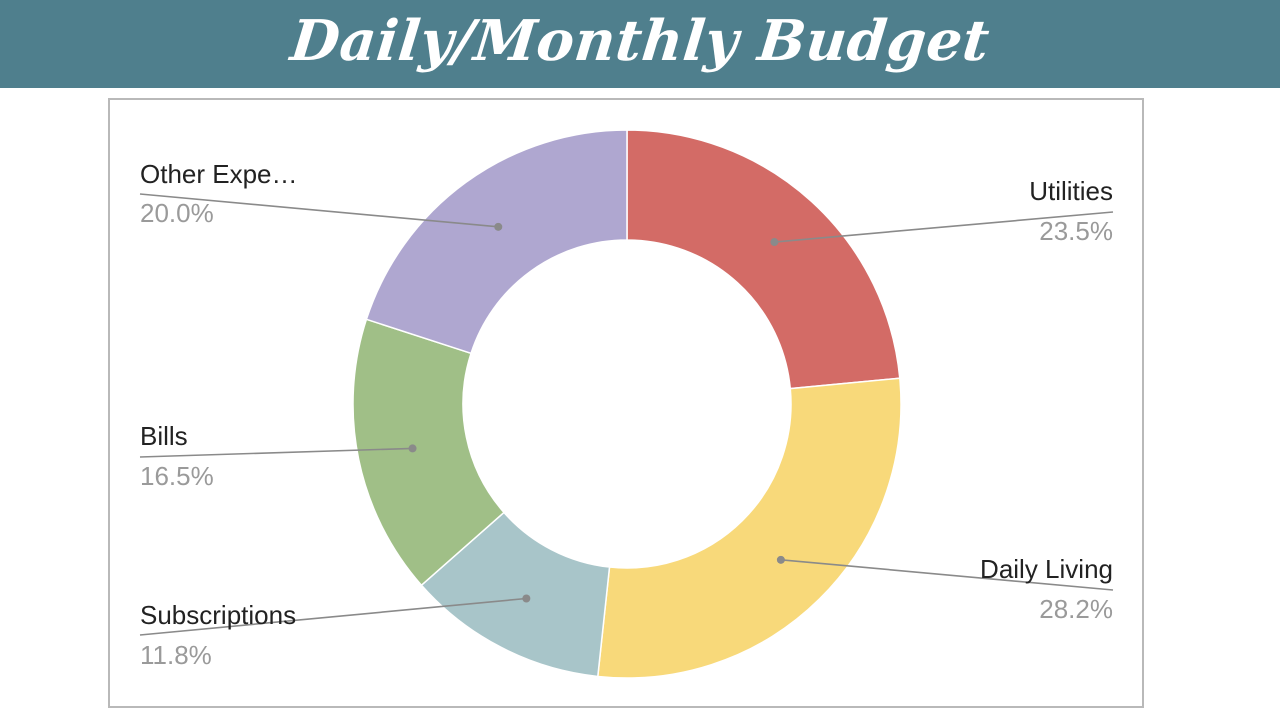 Image resolution: width=1280 pixels, height=720 pixels. Describe the element at coordinates (763, 259) in the screenshot. I see `slice-utilities` at that location.